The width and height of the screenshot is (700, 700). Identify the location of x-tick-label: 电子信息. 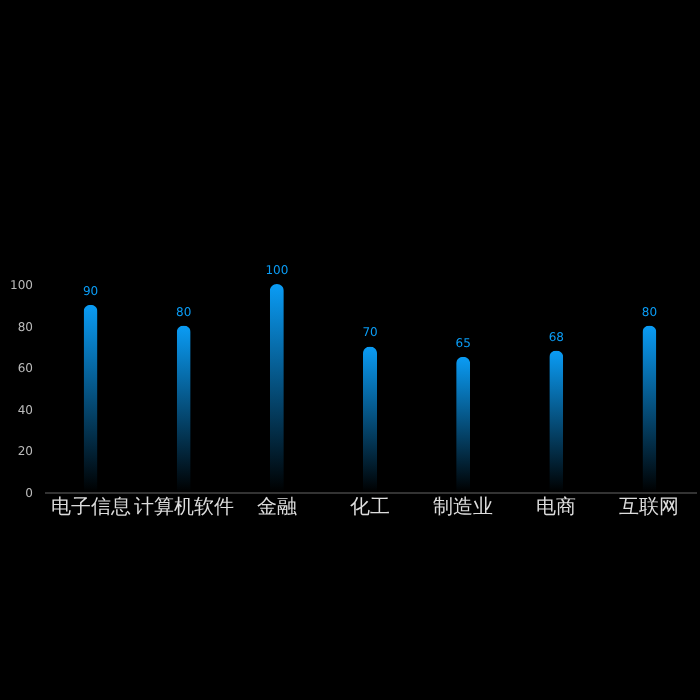
(90, 507).